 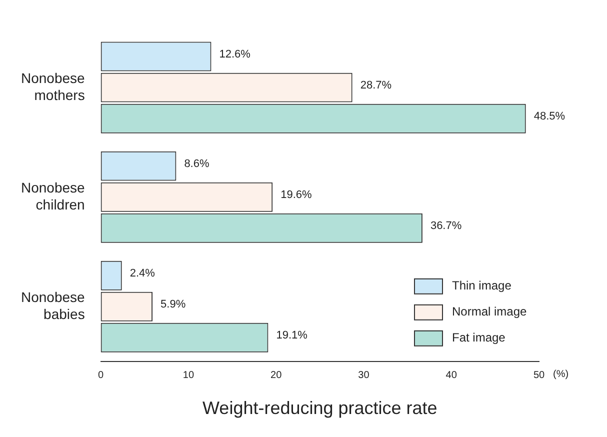 I want to click on data-label: 12.6%, so click(x=235, y=54).